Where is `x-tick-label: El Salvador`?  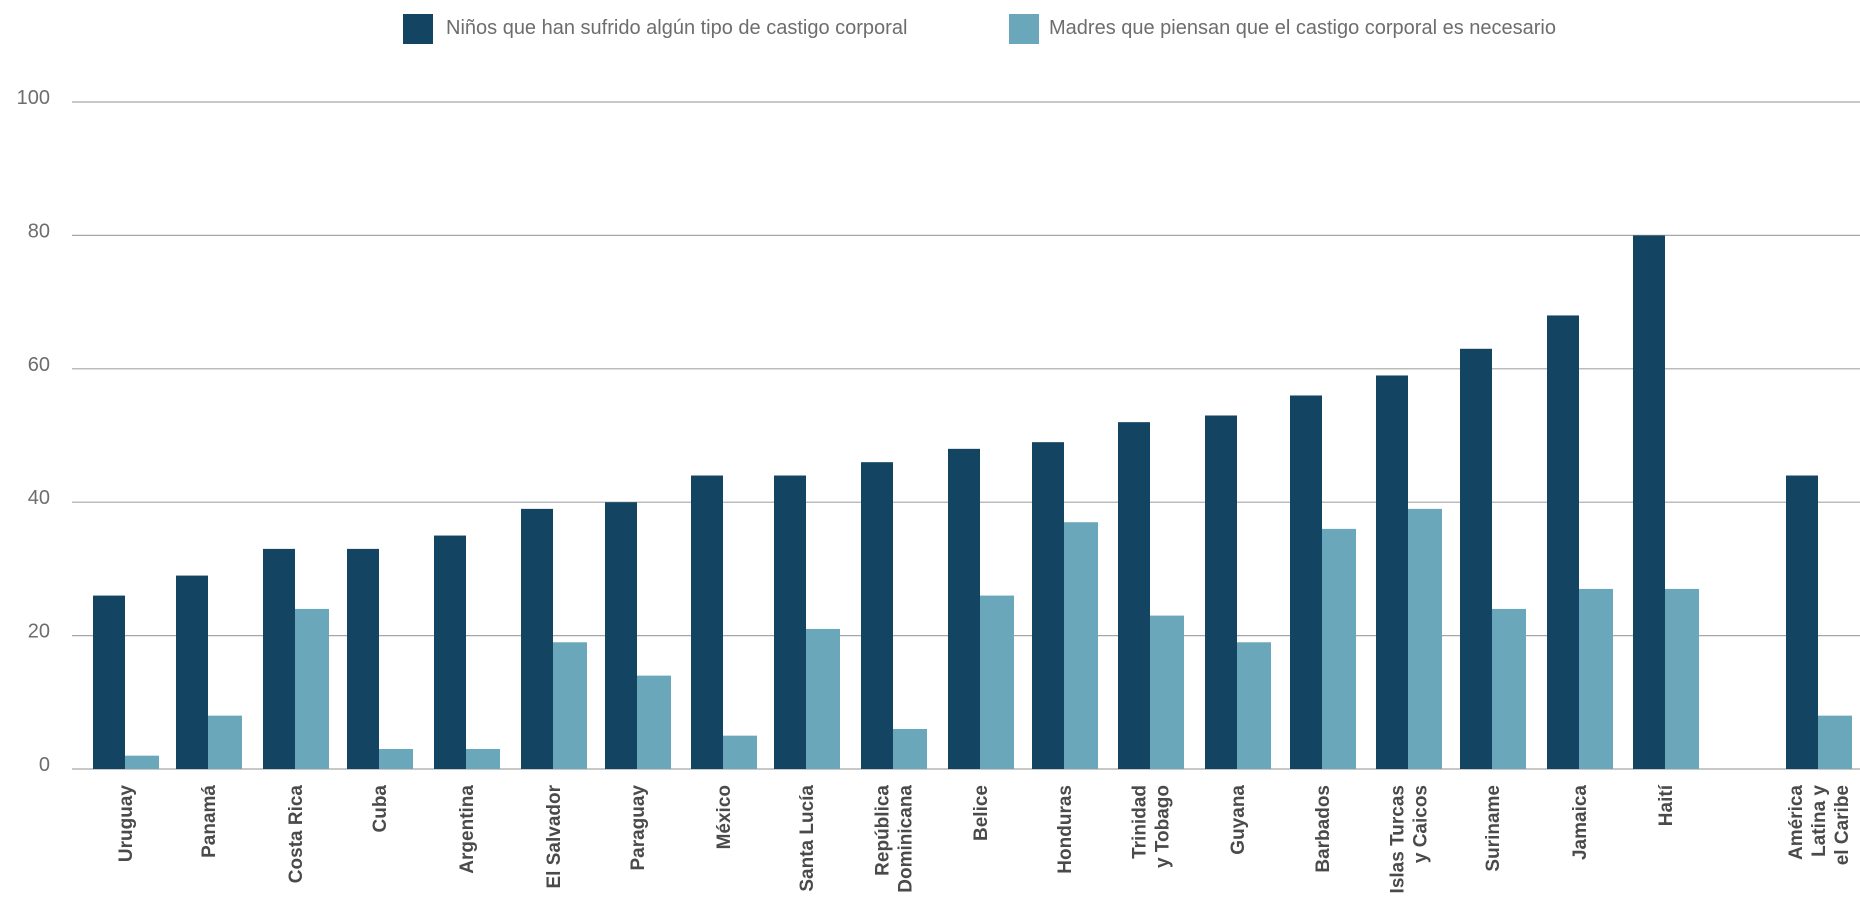
x-tick-label: El Salvador is located at coordinates (554, 836).